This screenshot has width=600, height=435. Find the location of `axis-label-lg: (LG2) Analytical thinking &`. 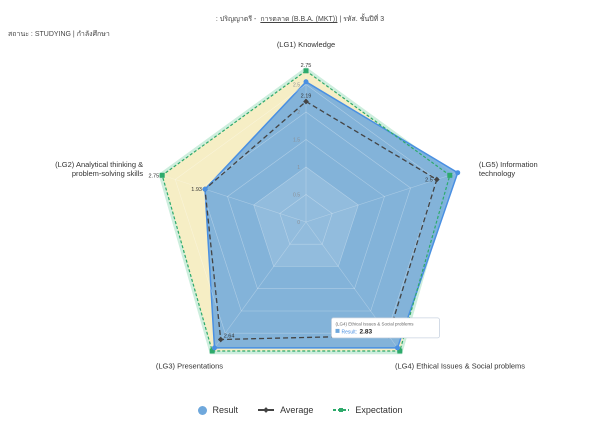

axis-label-lg: (LG2) Analytical thinking & is located at coordinates (99, 164).